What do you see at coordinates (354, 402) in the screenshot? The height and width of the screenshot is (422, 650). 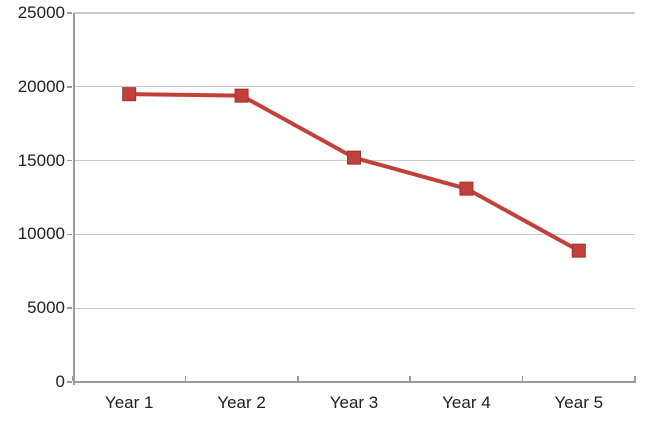 I see `x-axis-category-label: Year 3` at bounding box center [354, 402].